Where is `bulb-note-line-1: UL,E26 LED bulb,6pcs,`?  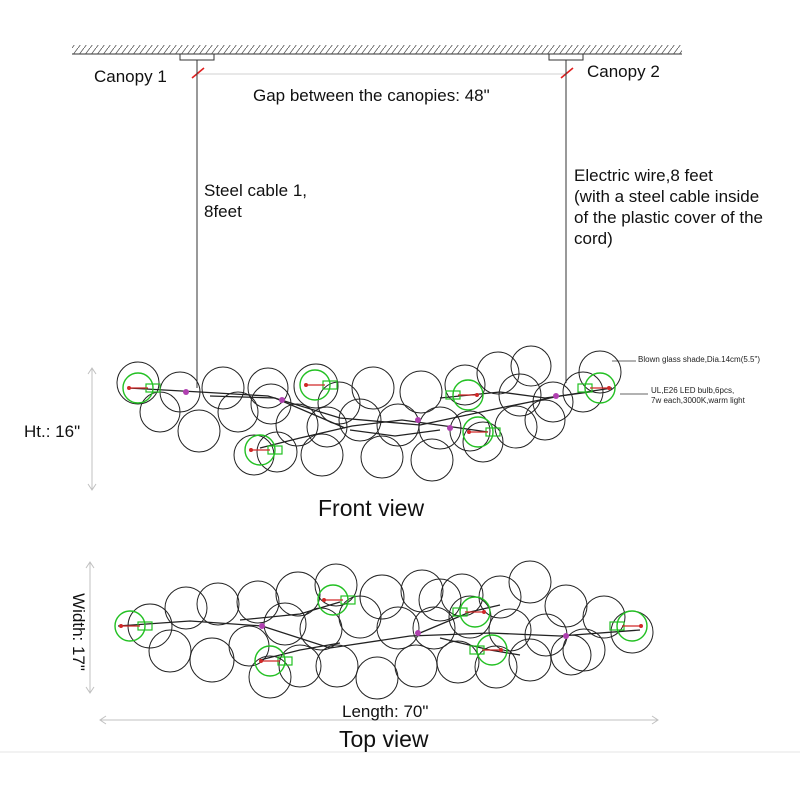 bulb-note-line-1: UL,E26 LED bulb,6pcs, is located at coordinates (693, 390).